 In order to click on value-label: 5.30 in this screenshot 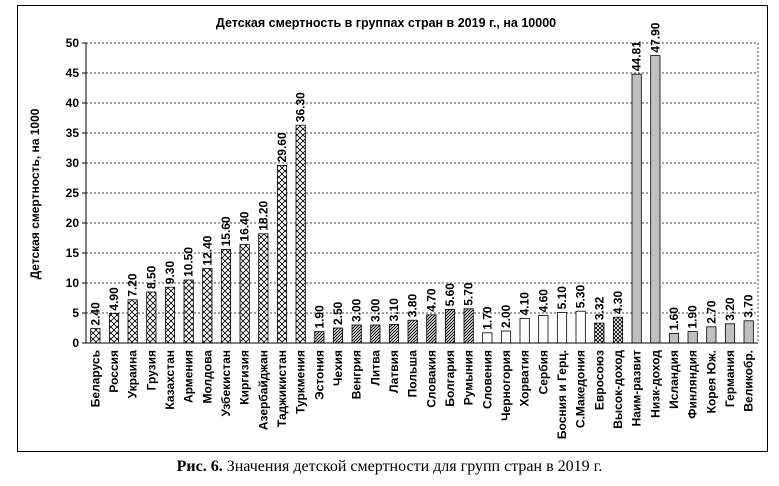, I will do `click(581, 297)`.